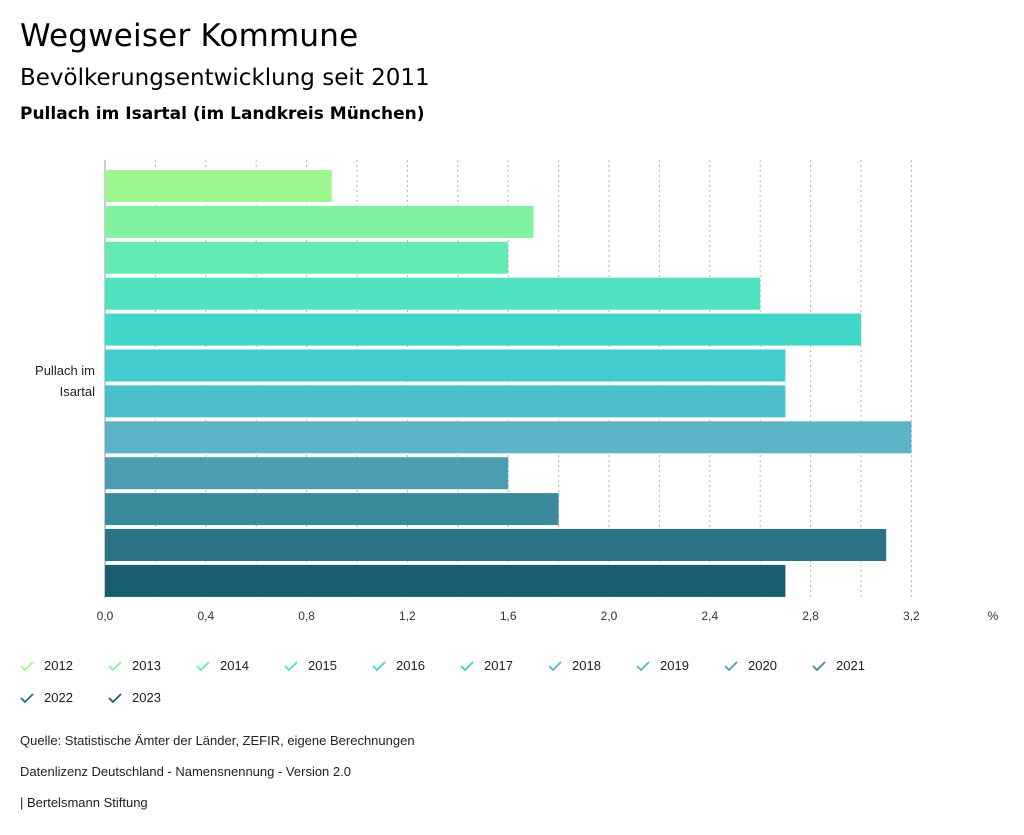  I want to click on x-tick-label: 1,2, so click(407, 616).